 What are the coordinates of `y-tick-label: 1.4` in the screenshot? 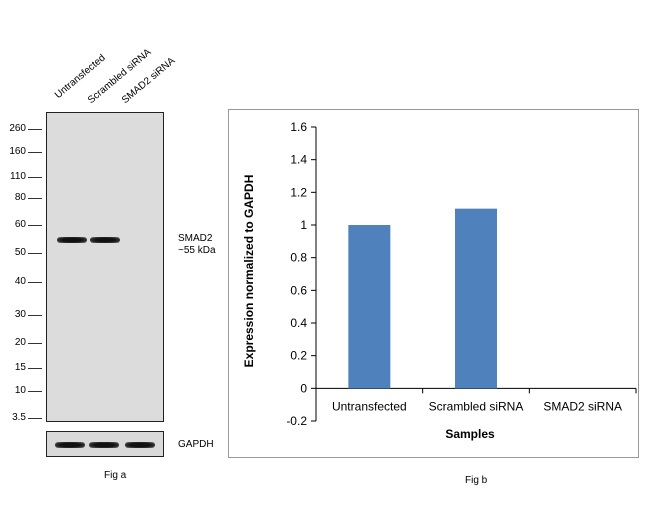 It's located at (298, 160).